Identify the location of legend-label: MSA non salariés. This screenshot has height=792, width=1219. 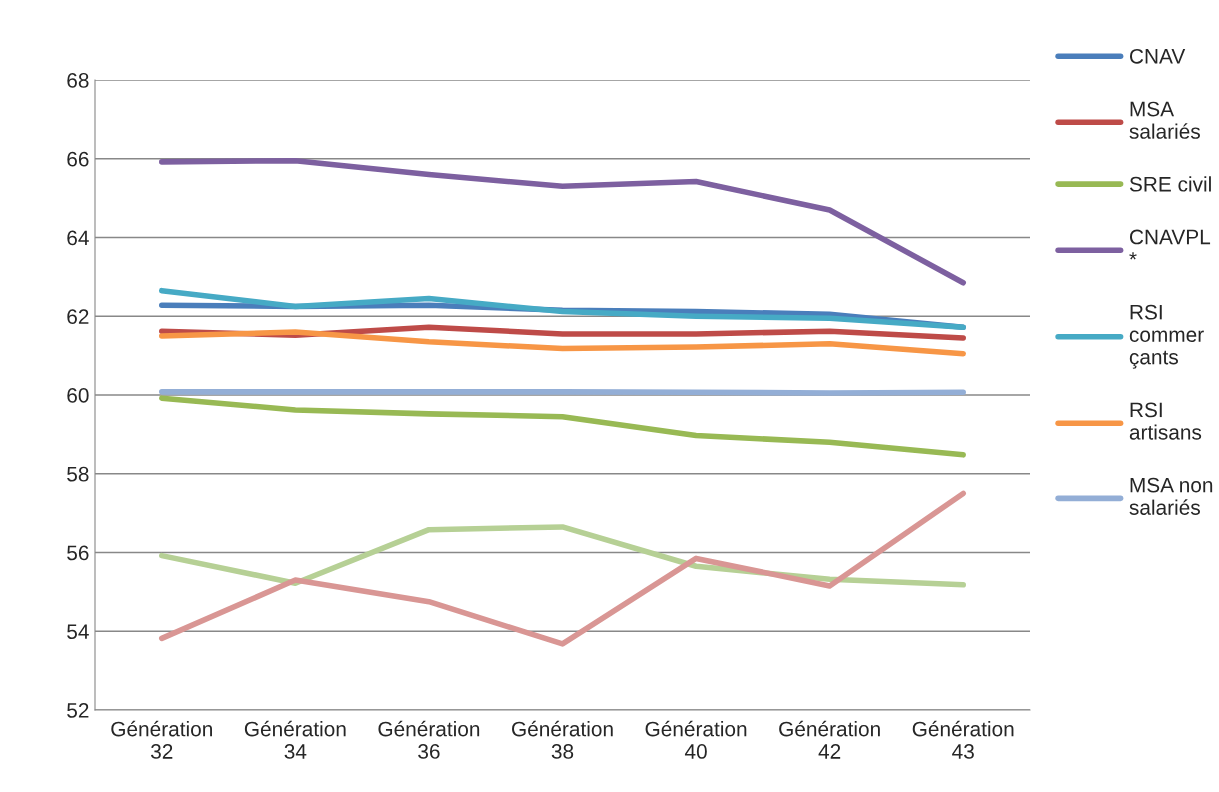
(1171, 496).